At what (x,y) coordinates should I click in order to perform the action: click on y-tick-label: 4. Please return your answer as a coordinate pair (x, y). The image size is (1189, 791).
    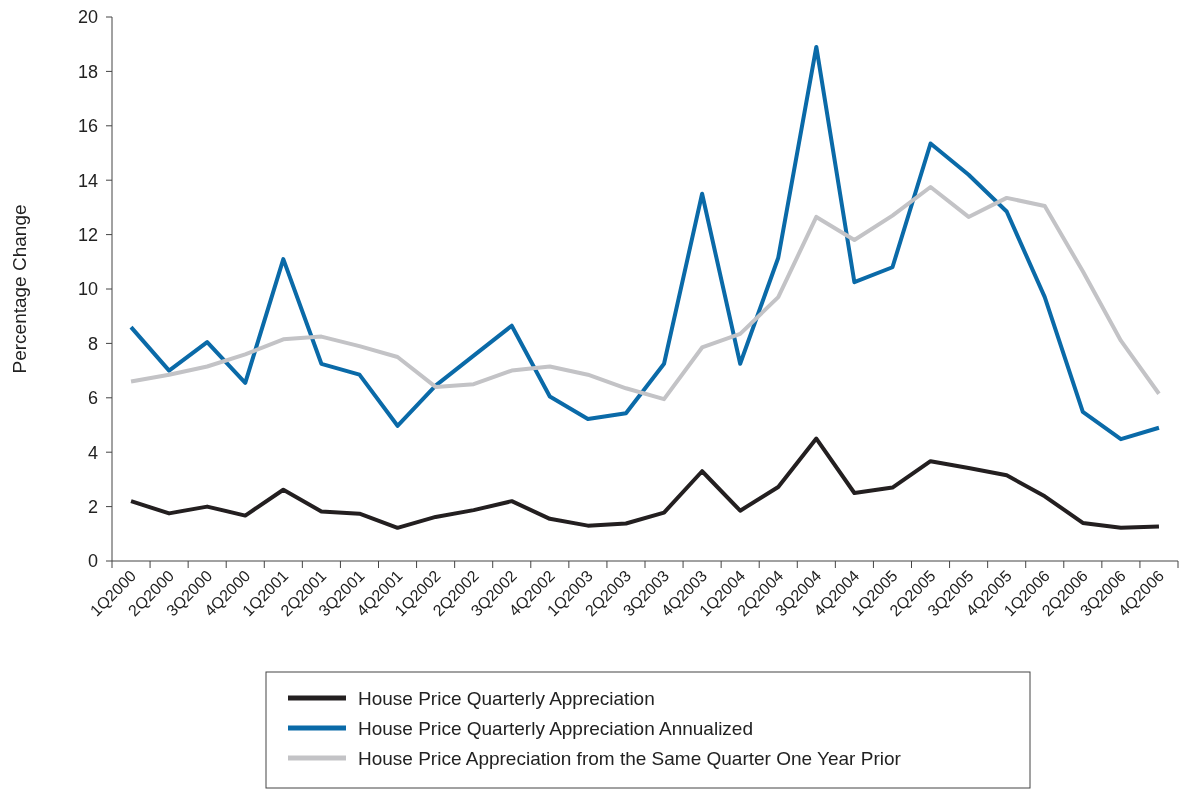
    Looking at the image, I should click on (92, 452).